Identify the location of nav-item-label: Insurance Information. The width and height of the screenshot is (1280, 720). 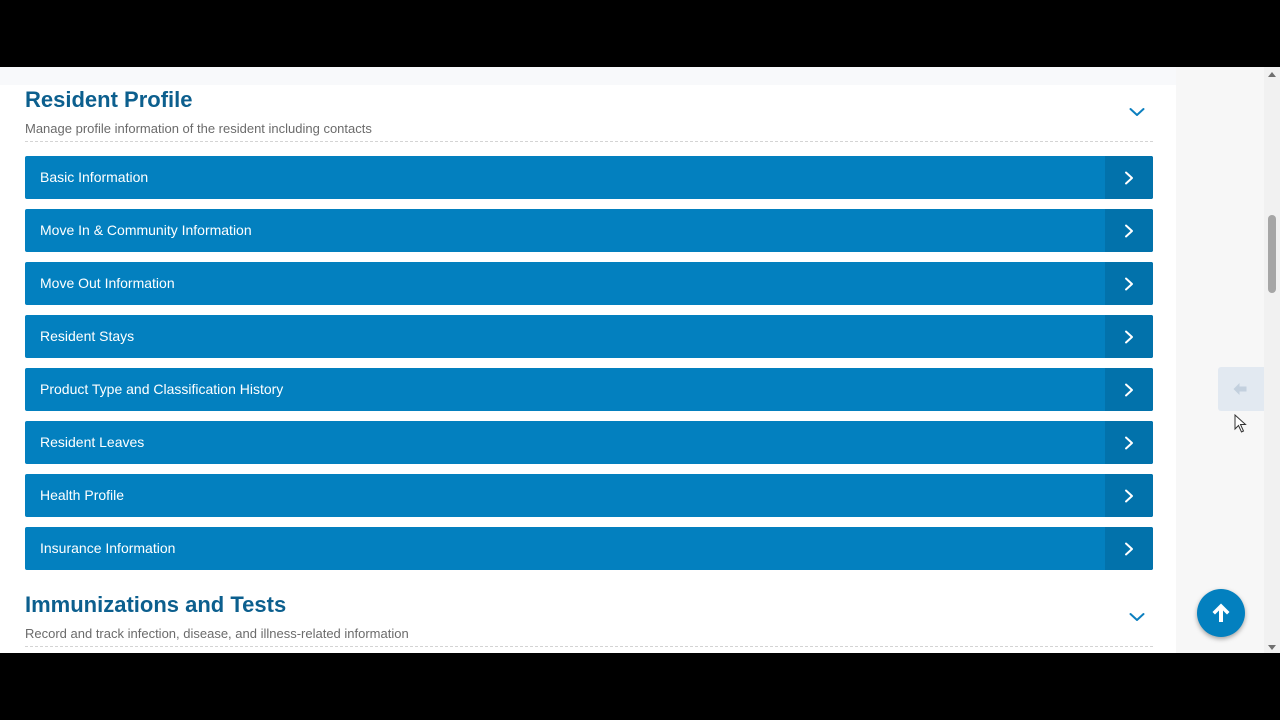
(108, 548).